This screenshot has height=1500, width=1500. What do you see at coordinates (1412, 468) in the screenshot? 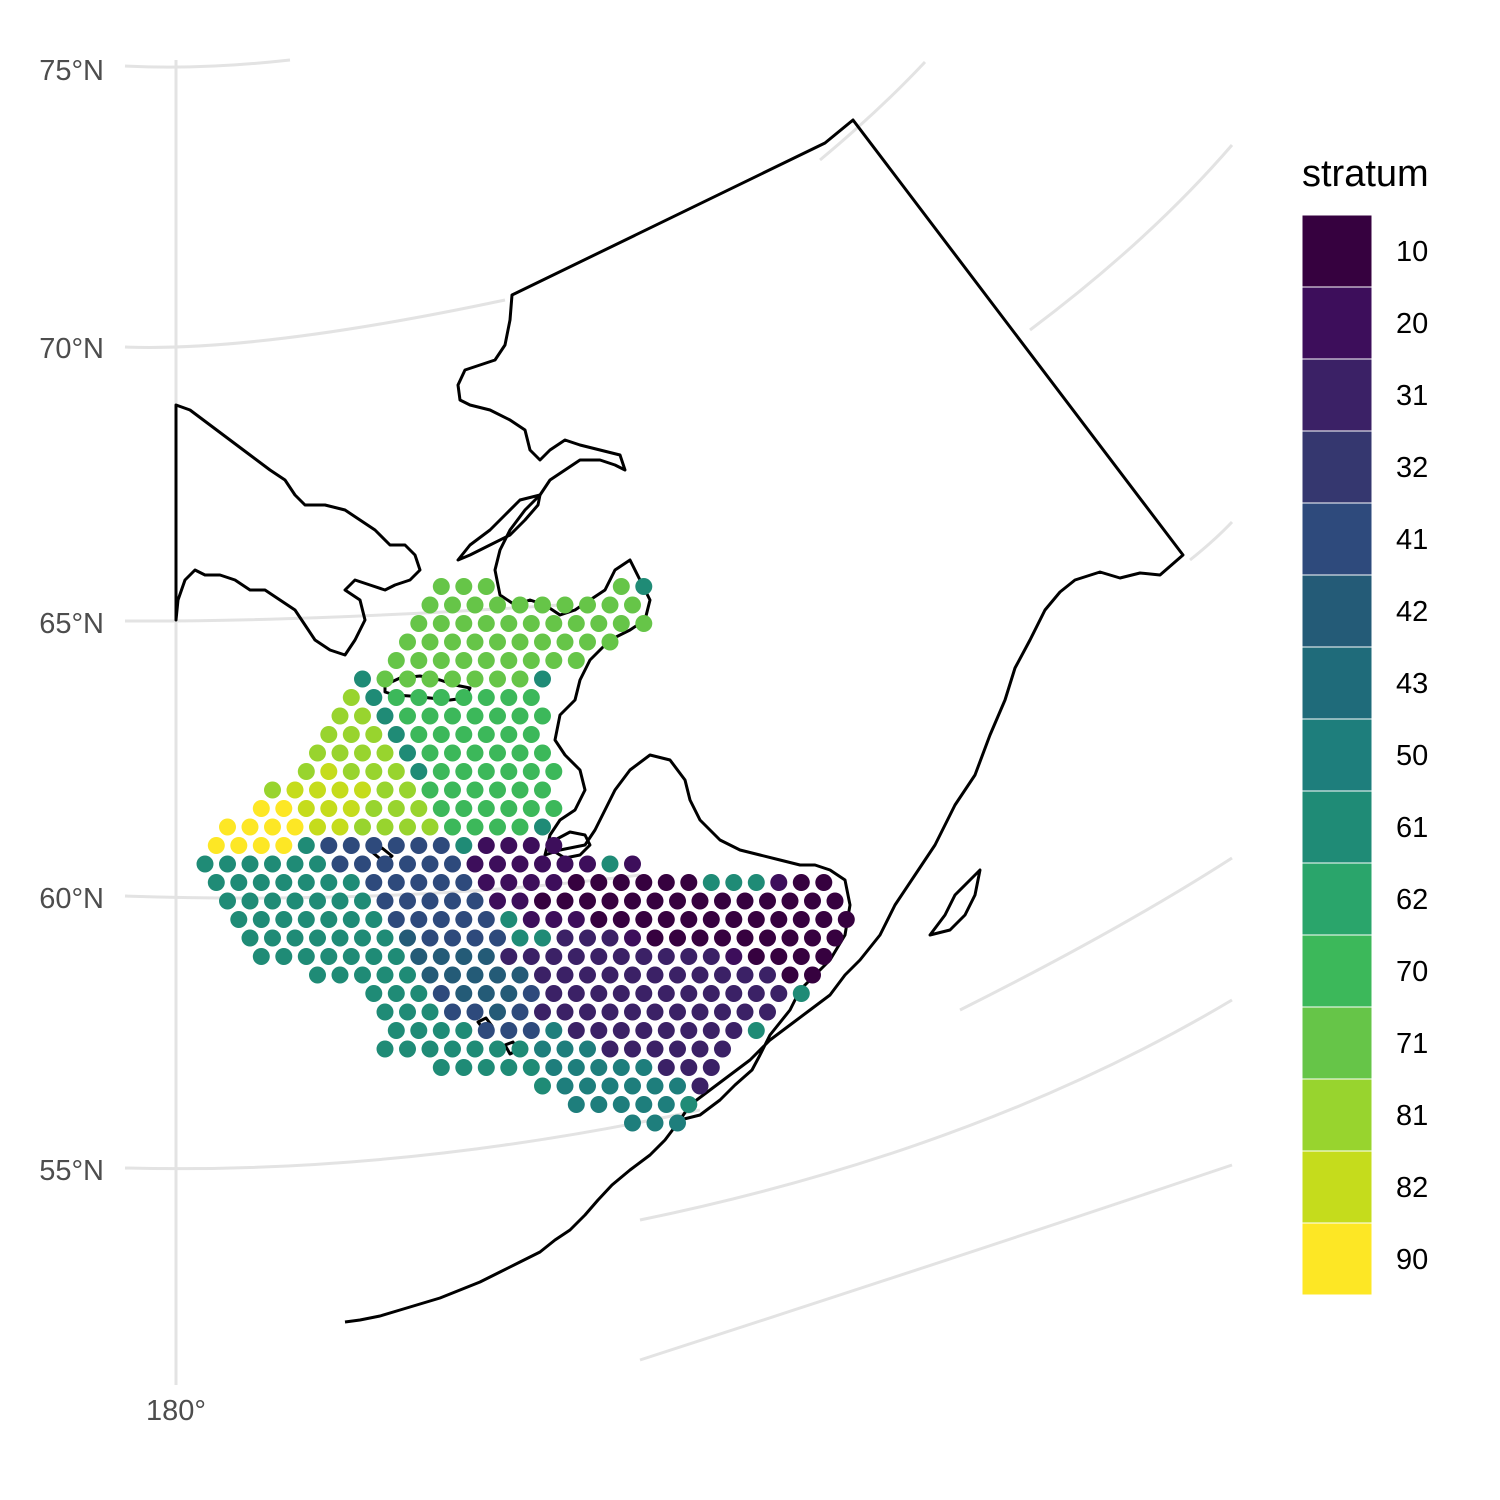
I see `legend-label-32: 32` at bounding box center [1412, 468].